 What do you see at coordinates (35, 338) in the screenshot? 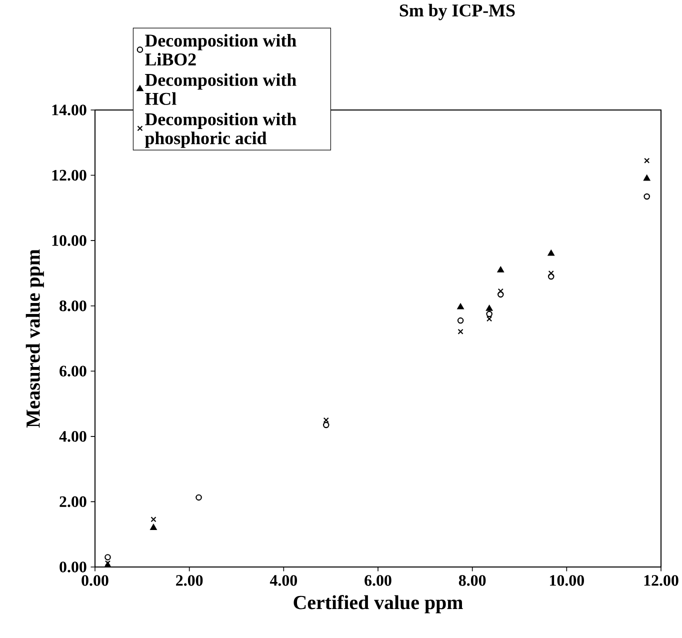
I see `y-axis-title: Measured value ppm` at bounding box center [35, 338].